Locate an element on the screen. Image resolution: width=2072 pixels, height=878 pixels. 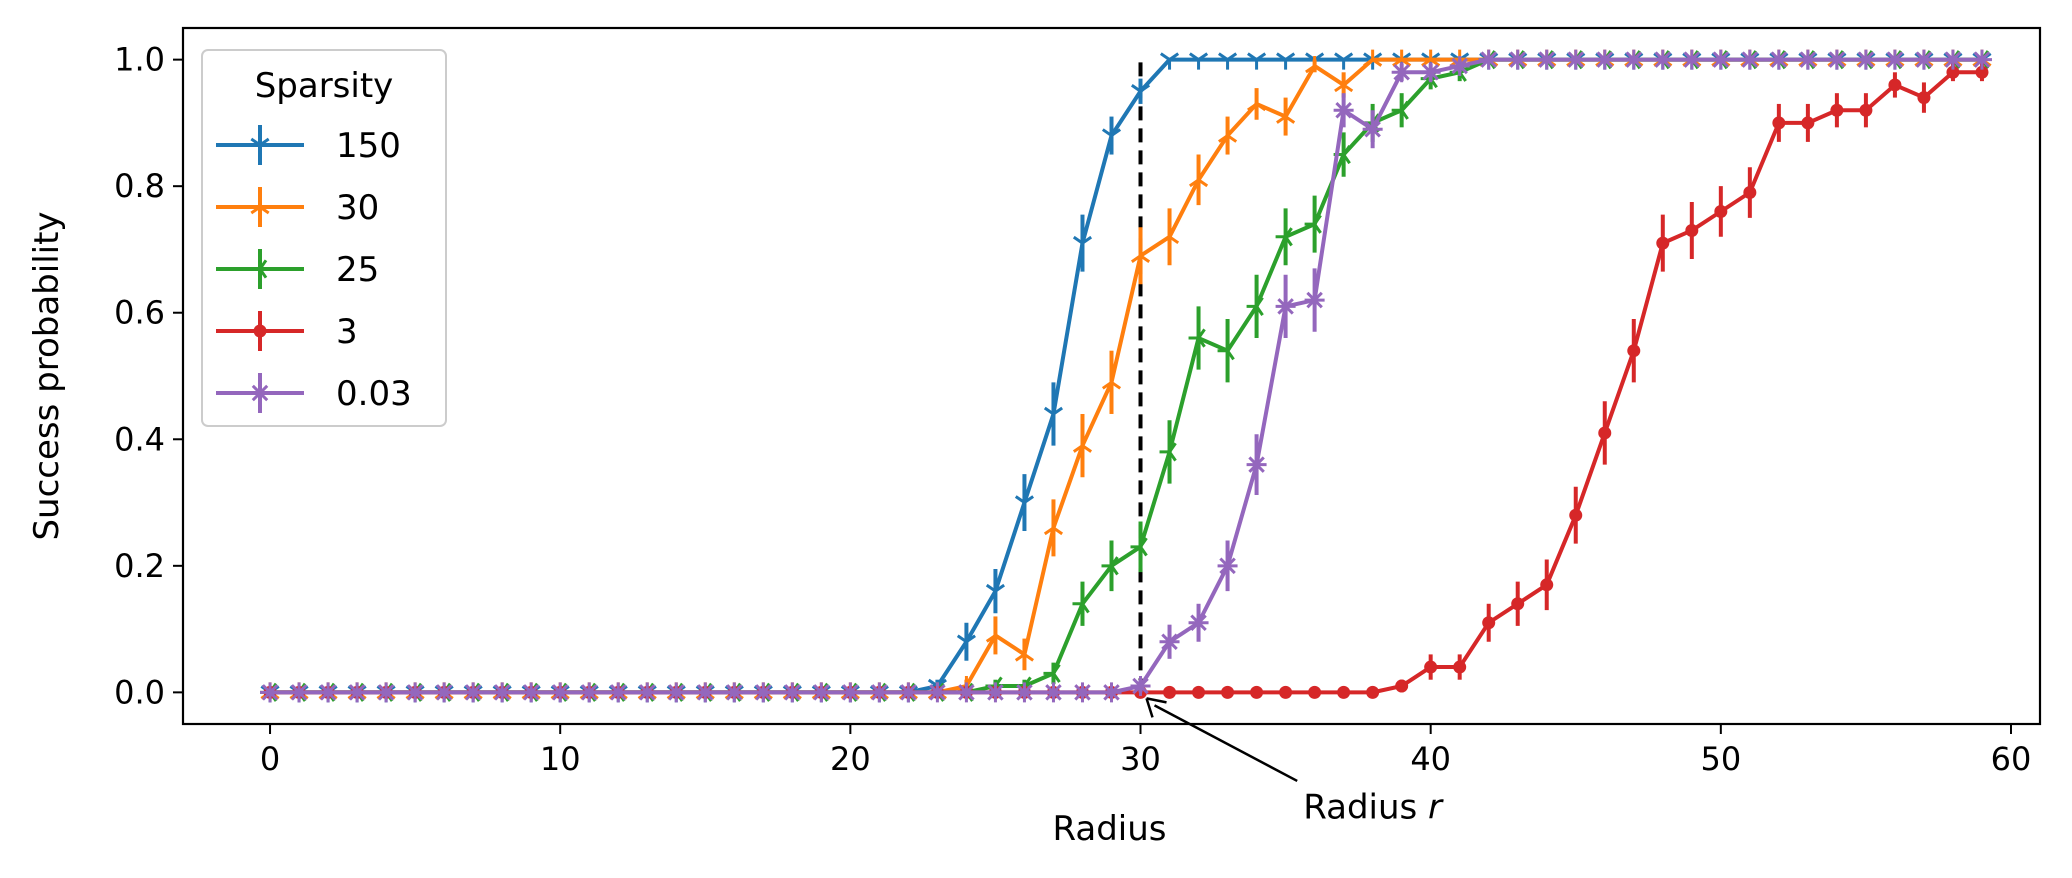
x-tick-label: 10 is located at coordinates (560, 759).